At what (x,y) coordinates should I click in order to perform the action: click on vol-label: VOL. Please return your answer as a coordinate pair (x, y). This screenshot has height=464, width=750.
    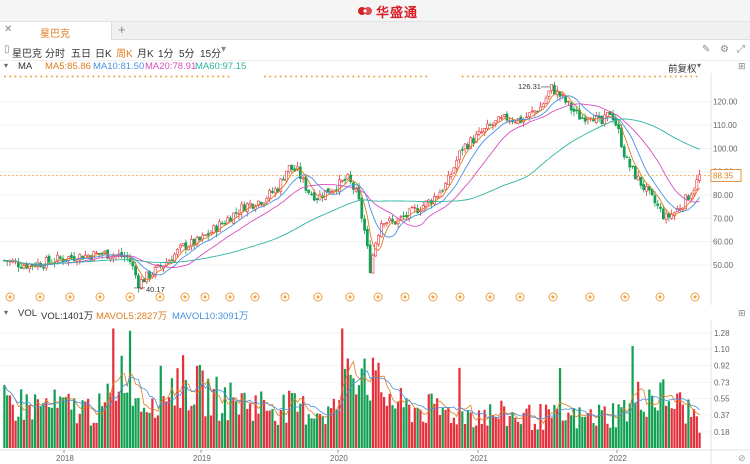
    Looking at the image, I should click on (28, 313).